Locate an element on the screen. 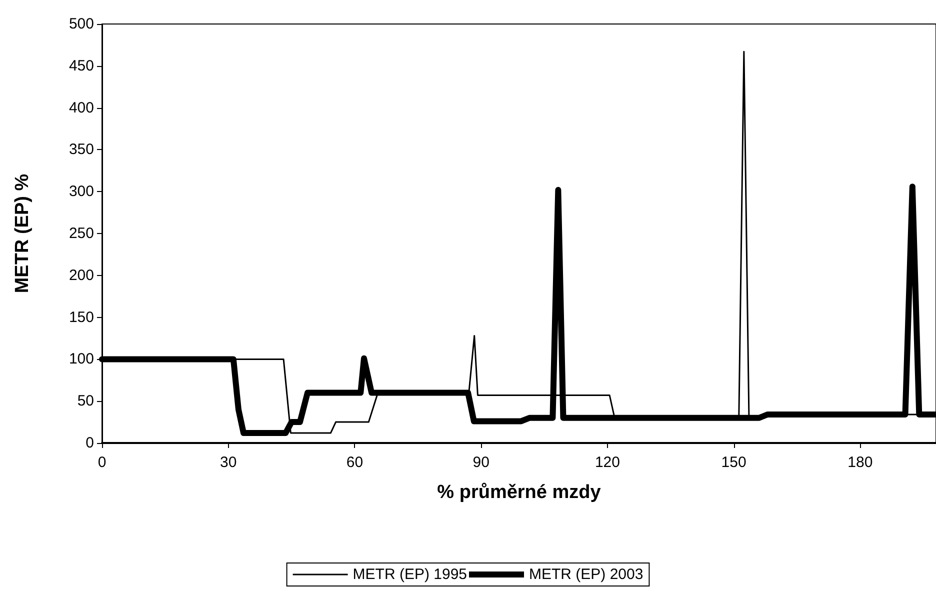  y-tick-label: 400 is located at coordinates (81, 107).